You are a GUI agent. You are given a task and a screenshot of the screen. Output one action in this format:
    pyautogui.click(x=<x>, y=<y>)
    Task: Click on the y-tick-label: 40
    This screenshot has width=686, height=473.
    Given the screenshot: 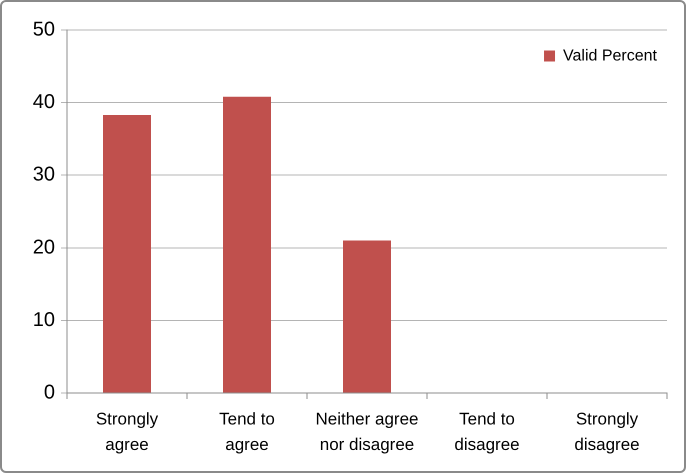 What is the action you would take?
    pyautogui.click(x=43, y=102)
    